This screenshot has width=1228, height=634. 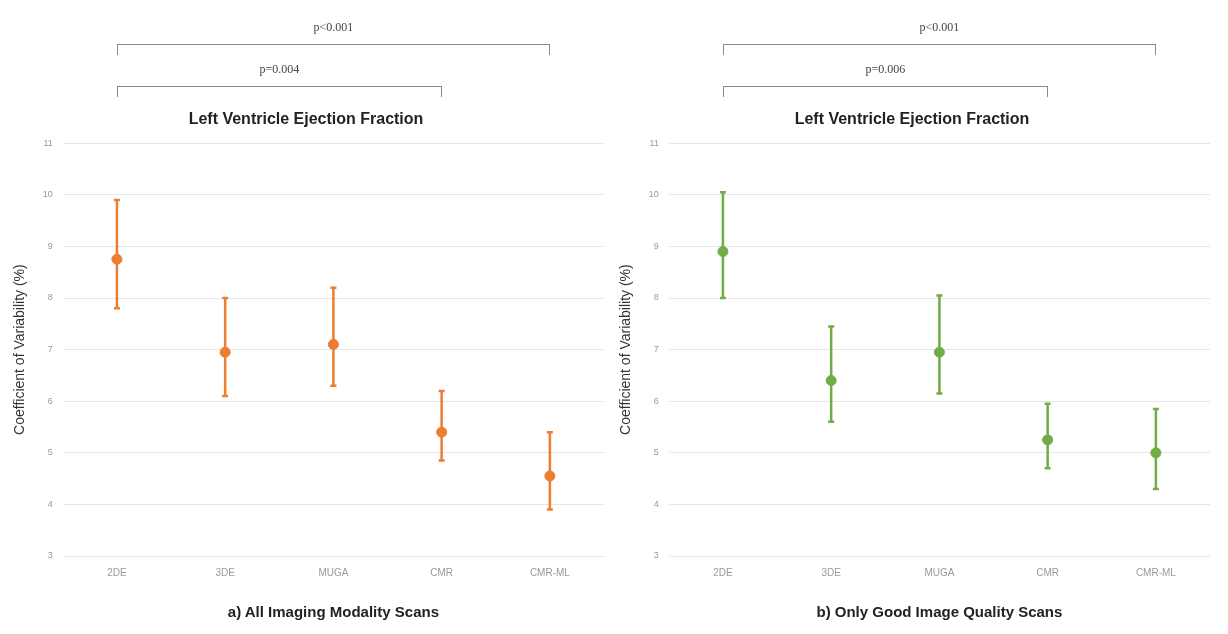 I want to click on x-axis-title: a) All Imaging Modality Scans, so click(x=333, y=612).